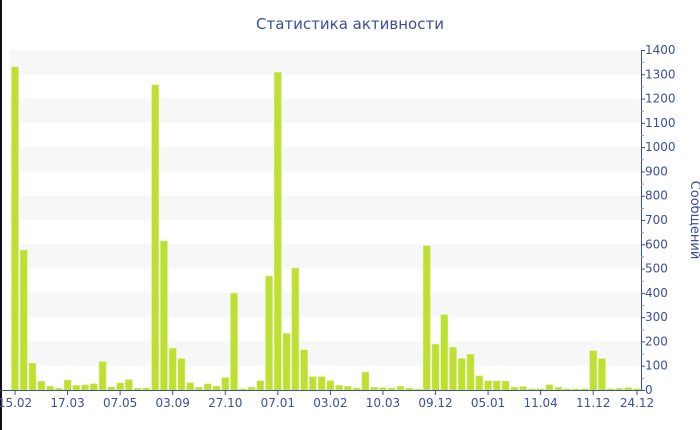 This screenshot has height=430, width=700. What do you see at coordinates (693, 220) in the screenshot?
I see `y-axis-label: Сообщений` at bounding box center [693, 220].